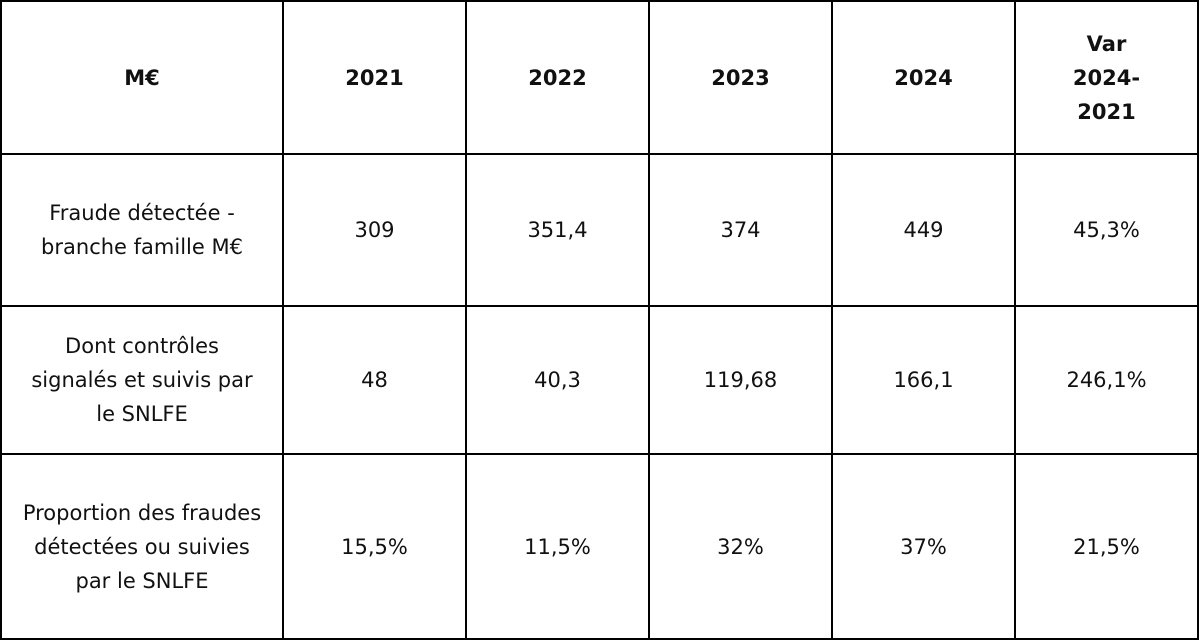  What do you see at coordinates (142, 230) in the screenshot?
I see `row-label: Fraude détectée - branche famille M€` at bounding box center [142, 230].